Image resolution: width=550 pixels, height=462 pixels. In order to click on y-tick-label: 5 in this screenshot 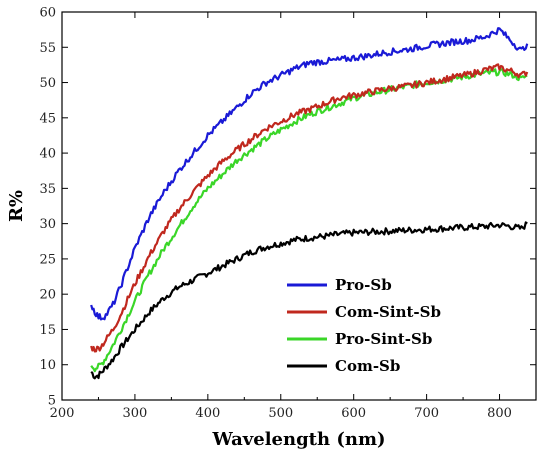, I will do `click(52, 401)`.